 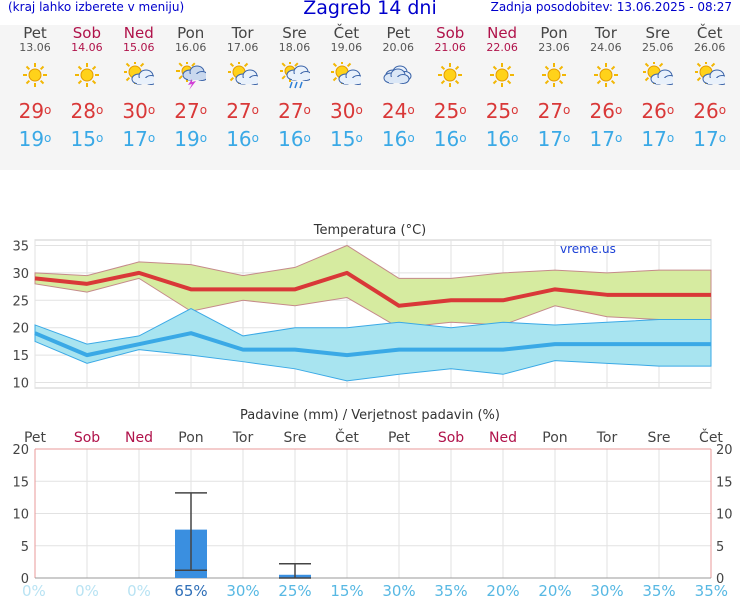 I want to click on precipitation-probability: 25%, so click(x=294, y=591).